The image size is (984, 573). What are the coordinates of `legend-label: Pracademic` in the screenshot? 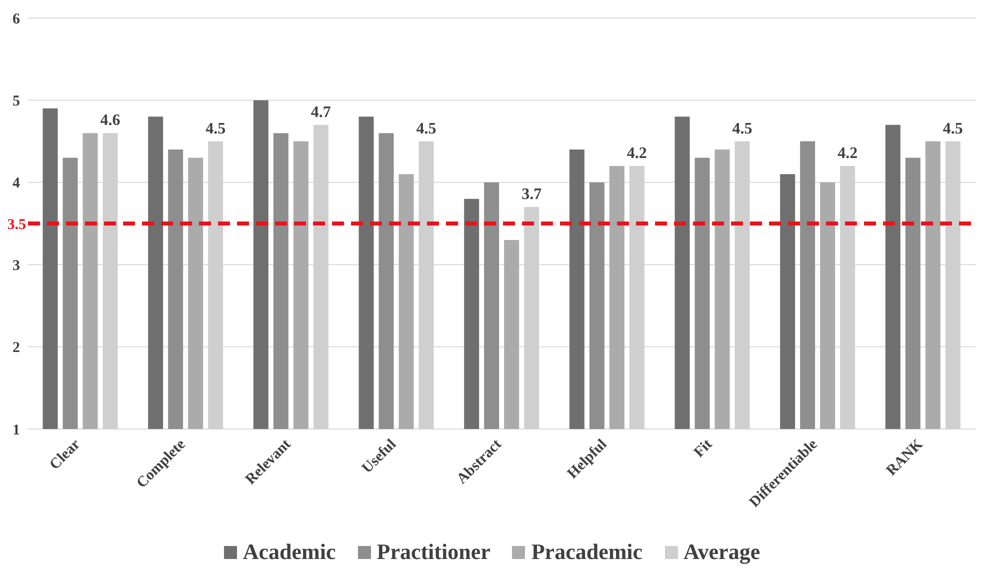 It's located at (586, 552).